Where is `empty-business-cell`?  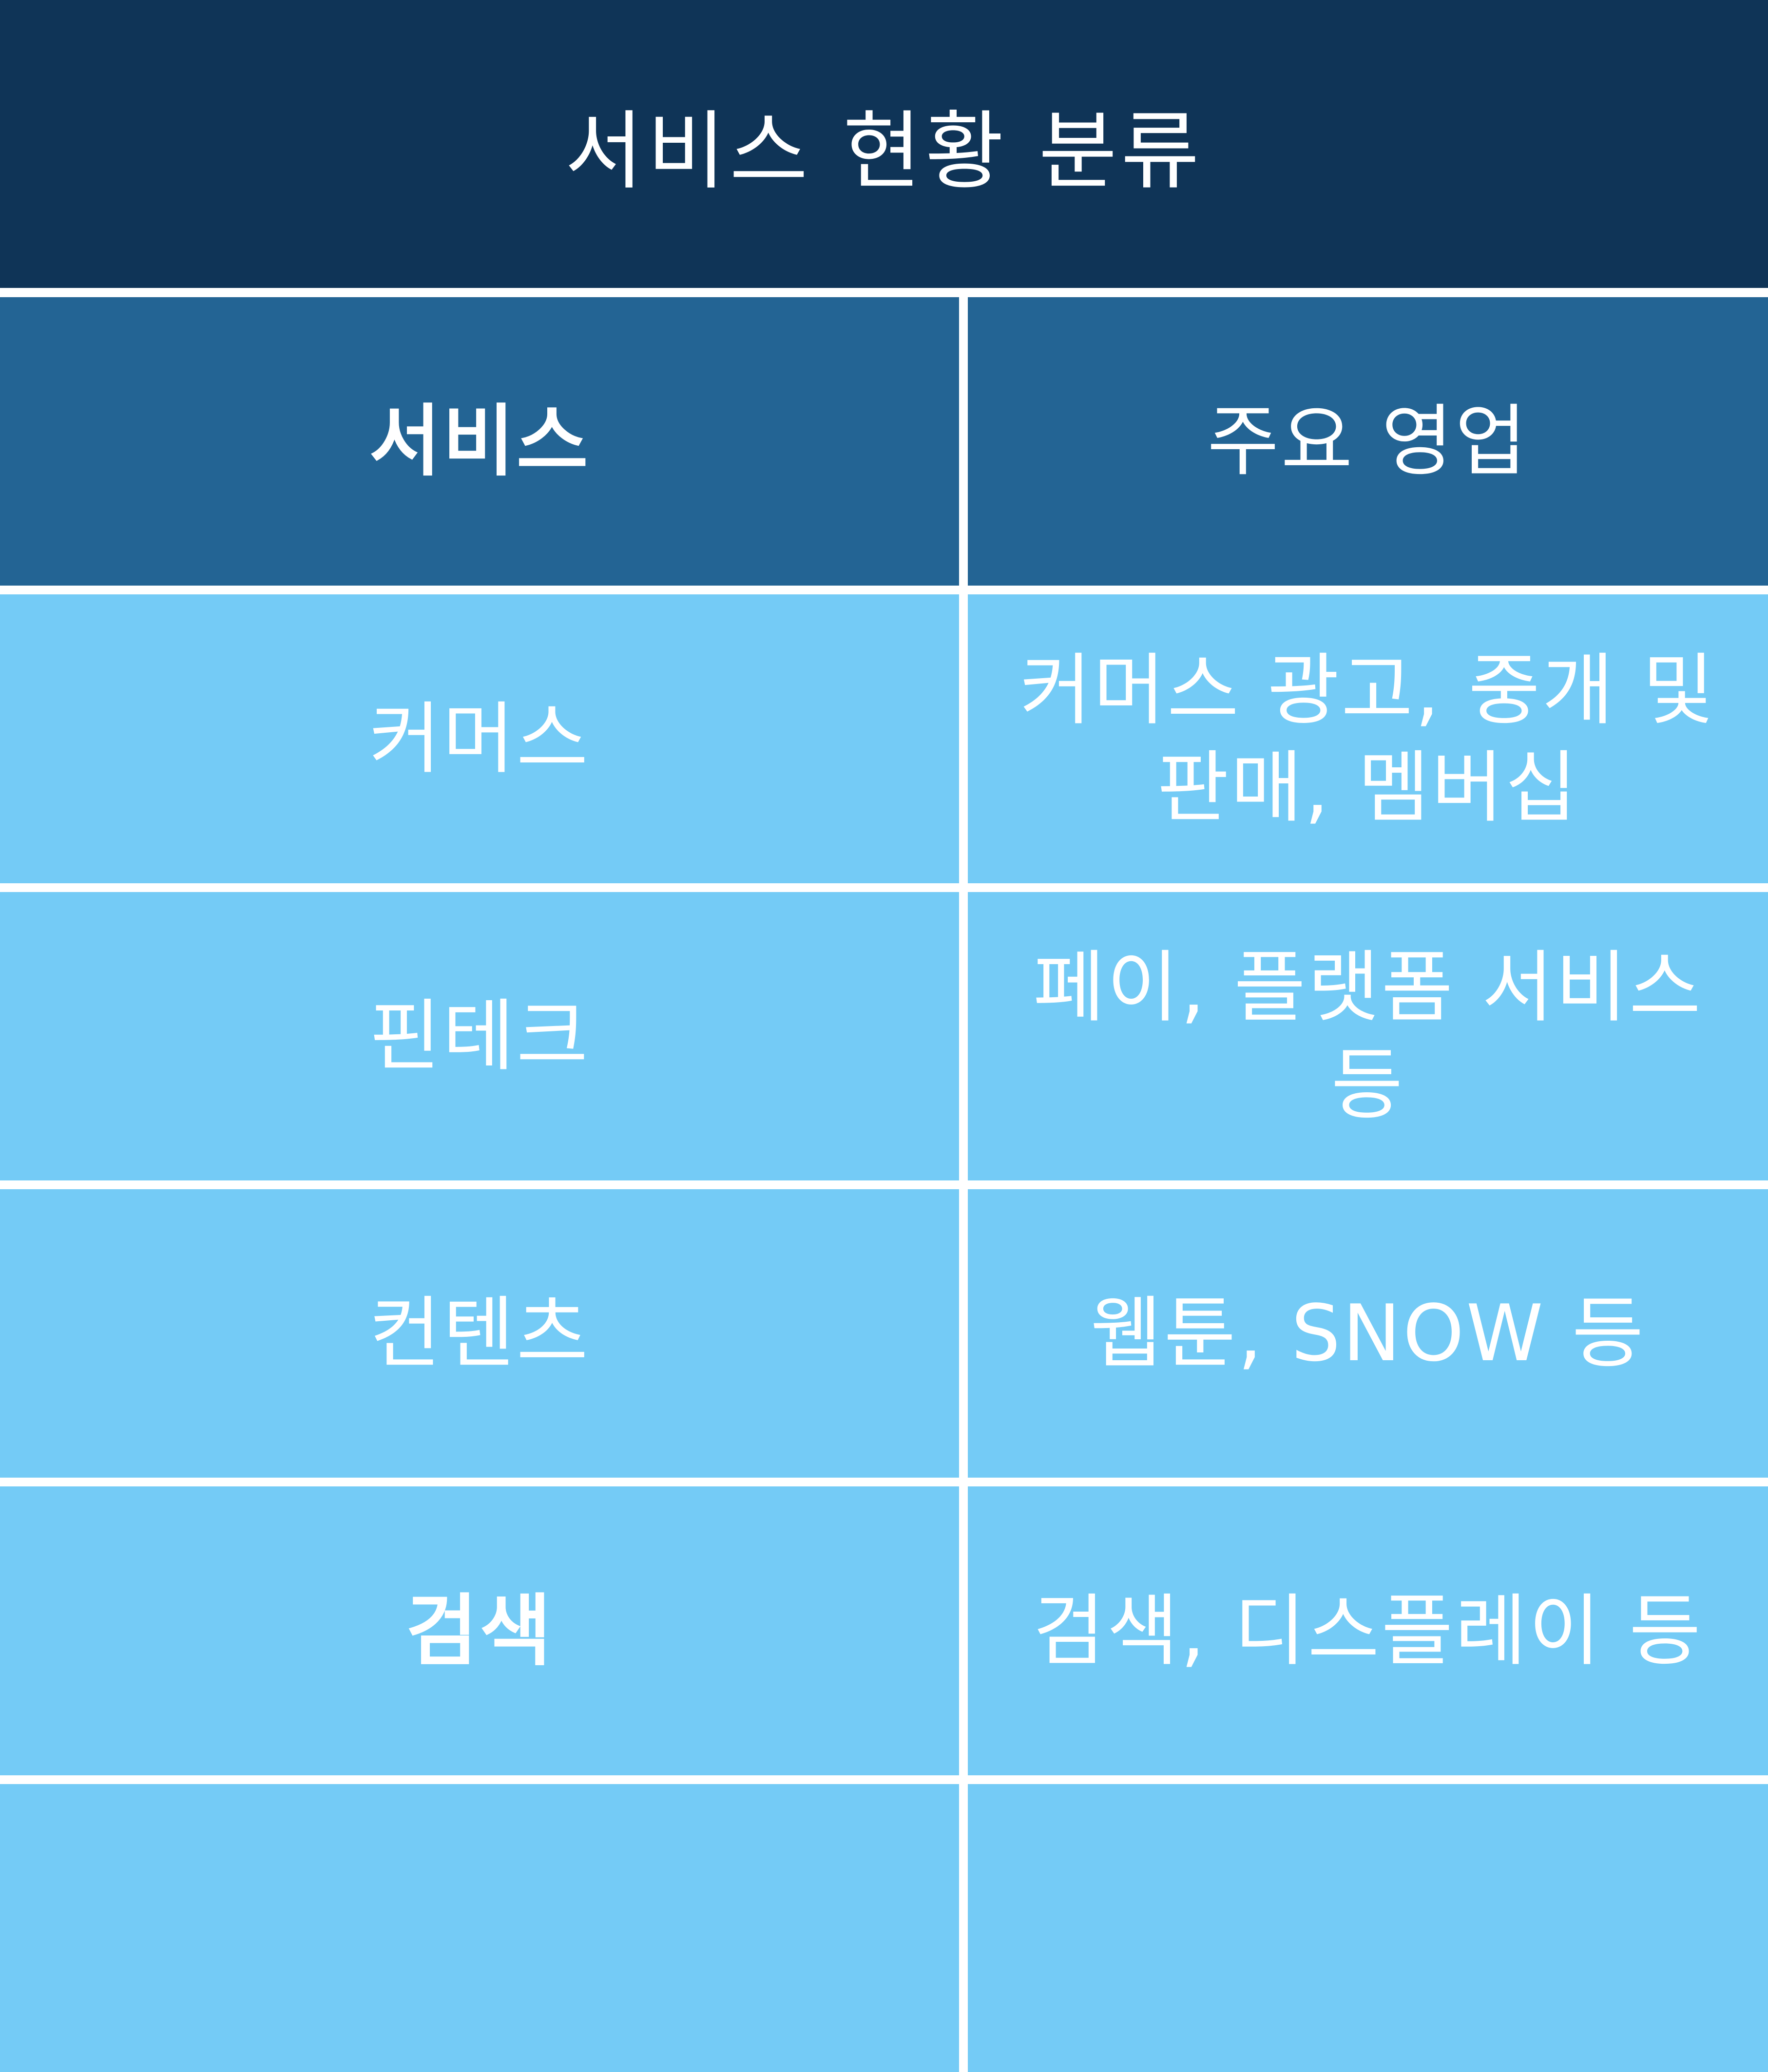
empty-business-cell is located at coordinates (1368, 1928).